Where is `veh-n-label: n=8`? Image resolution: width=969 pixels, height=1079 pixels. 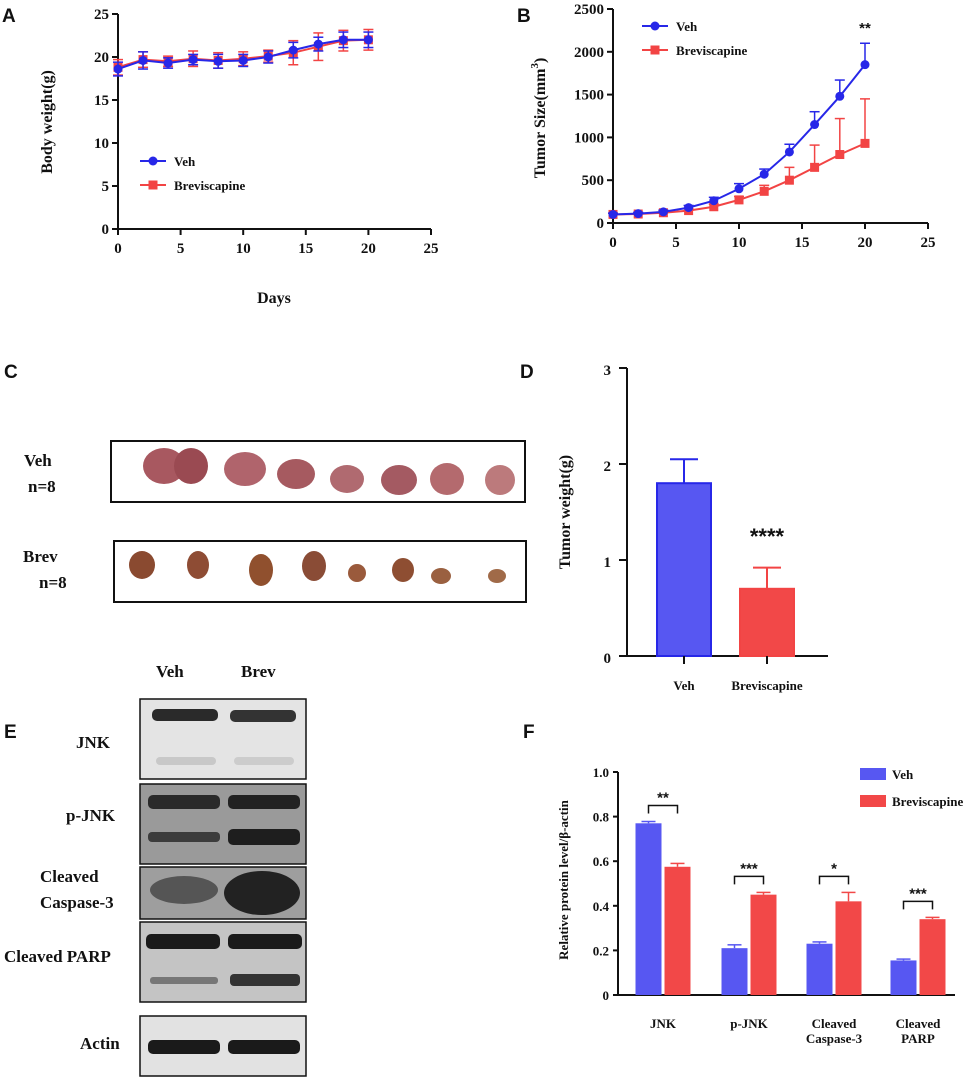
veh-n-label: n=8 is located at coordinates (42, 486).